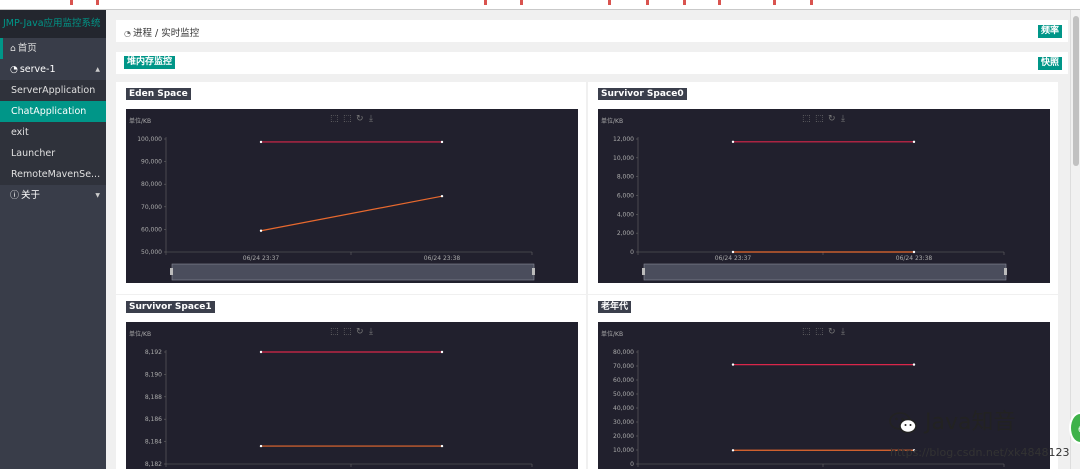 This screenshot has height=469, width=1080. What do you see at coordinates (37, 69) in the screenshot?
I see `sidebar-item-label: serve-1` at bounding box center [37, 69].